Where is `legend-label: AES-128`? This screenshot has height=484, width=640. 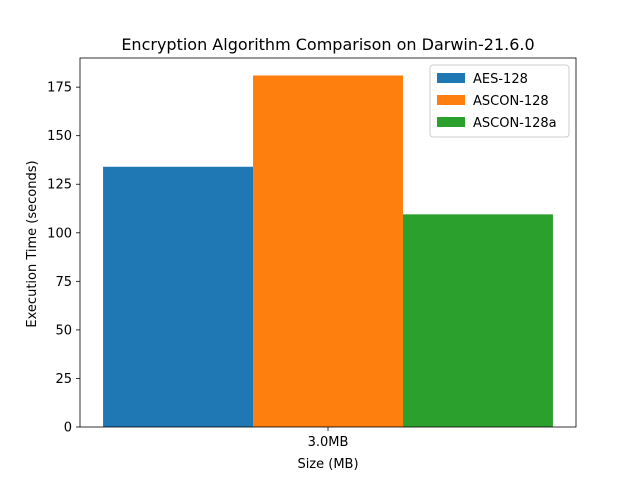 legend-label: AES-128 is located at coordinates (500, 79).